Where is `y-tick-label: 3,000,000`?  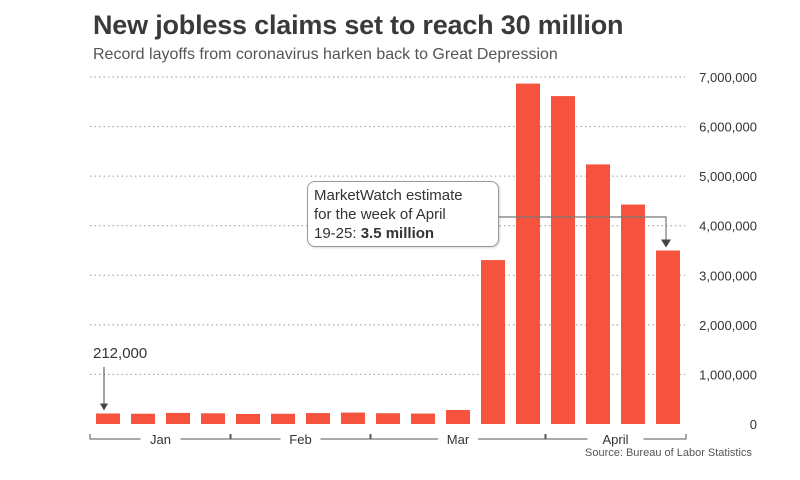
y-tick-label: 3,000,000 is located at coordinates (728, 275).